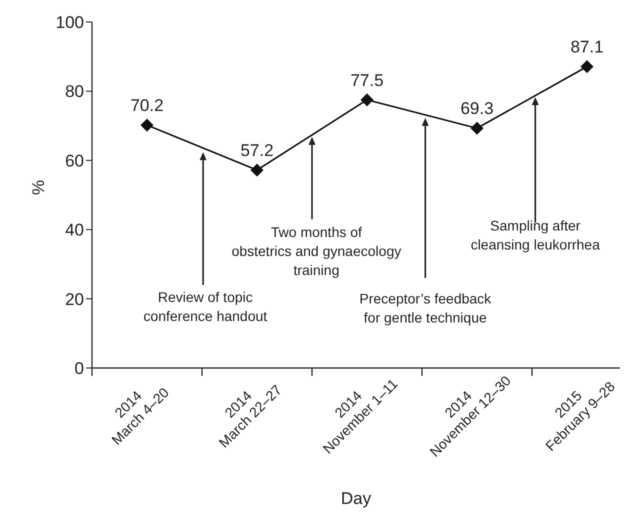 This screenshot has width=636, height=514. I want to click on data-label: 57.2, so click(257, 150).